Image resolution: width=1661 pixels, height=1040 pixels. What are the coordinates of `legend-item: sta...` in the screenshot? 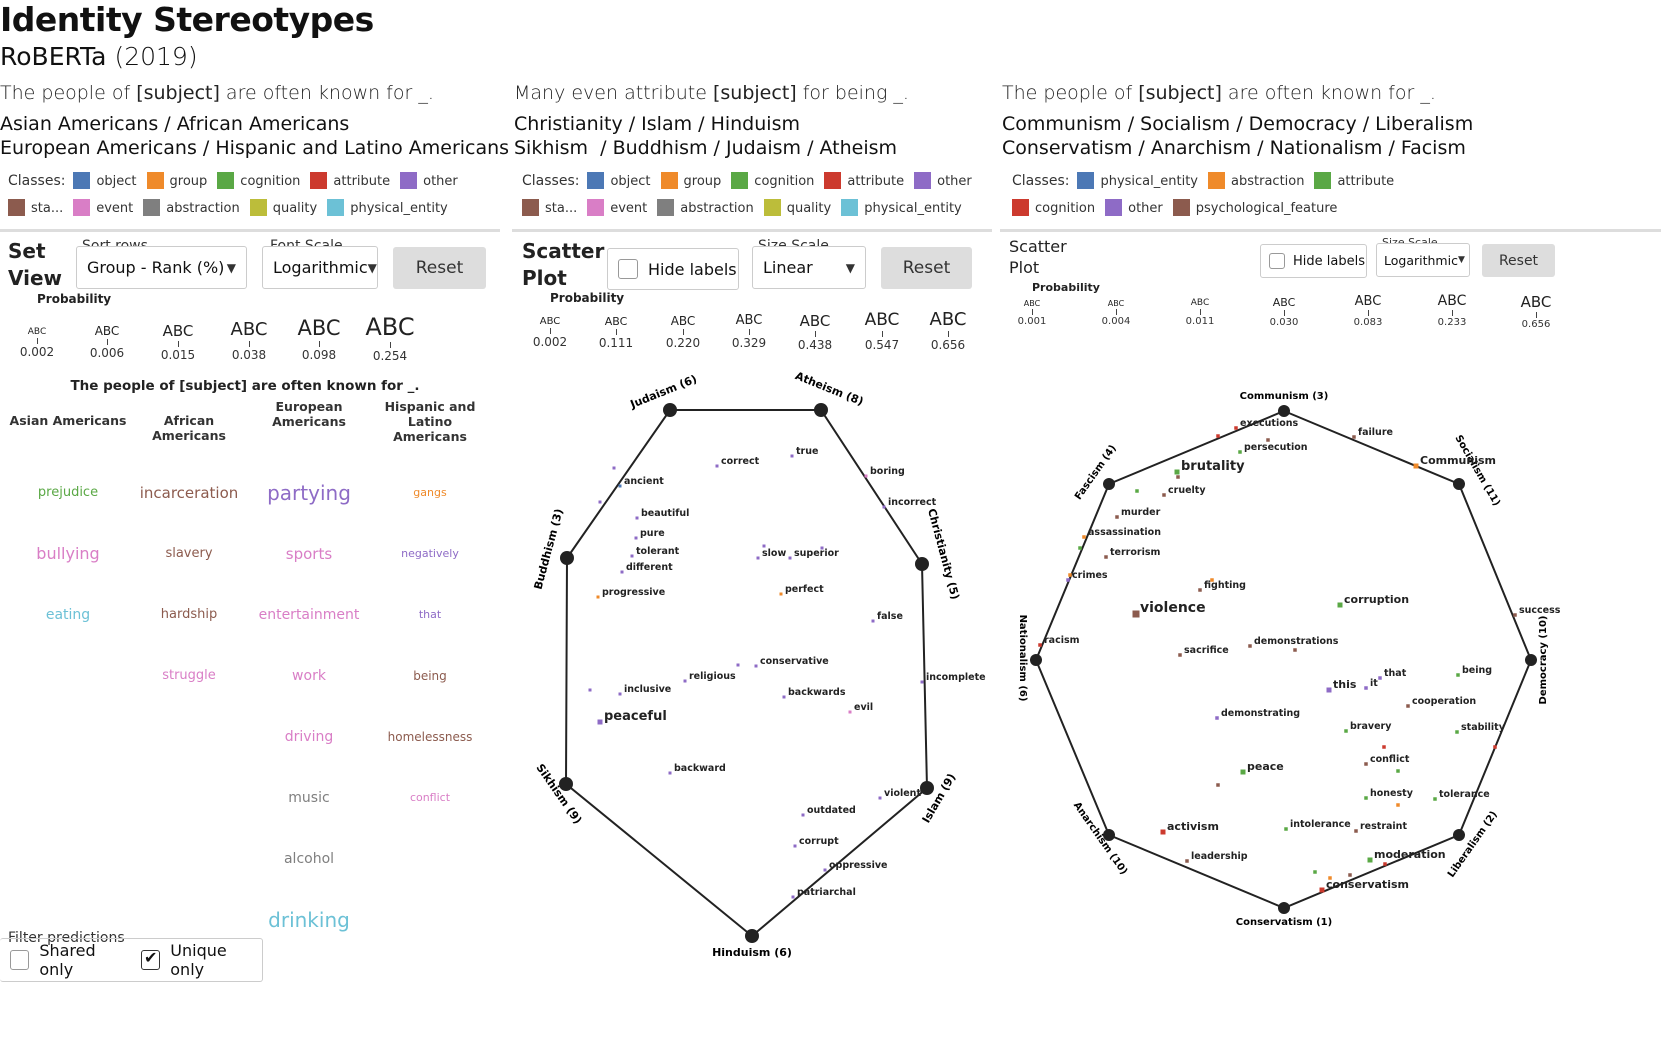 It's located at (35, 208).